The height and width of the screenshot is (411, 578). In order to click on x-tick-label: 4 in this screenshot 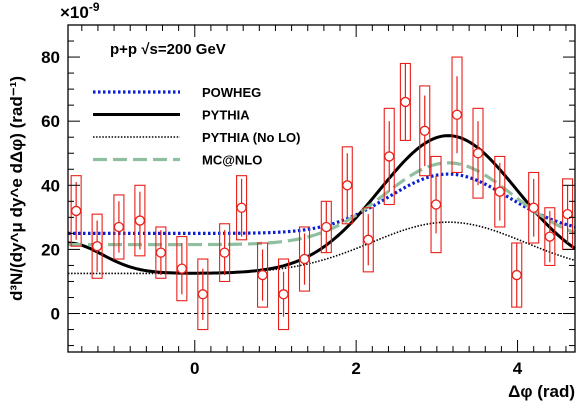, I will do `click(518, 368)`.